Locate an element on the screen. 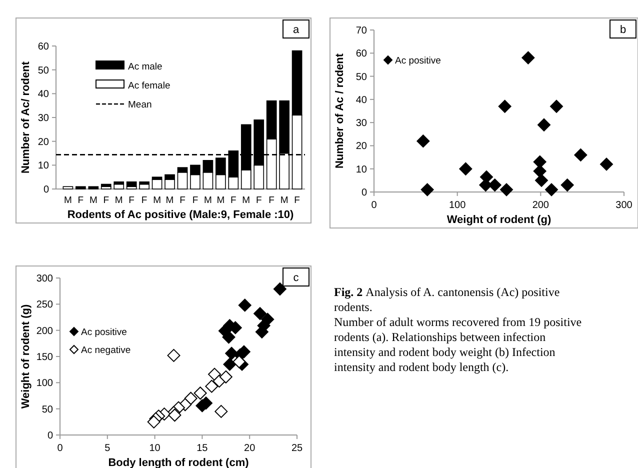 The height and width of the screenshot is (468, 638). y-axis-title: Number of Ac / rodent is located at coordinates (340, 111).